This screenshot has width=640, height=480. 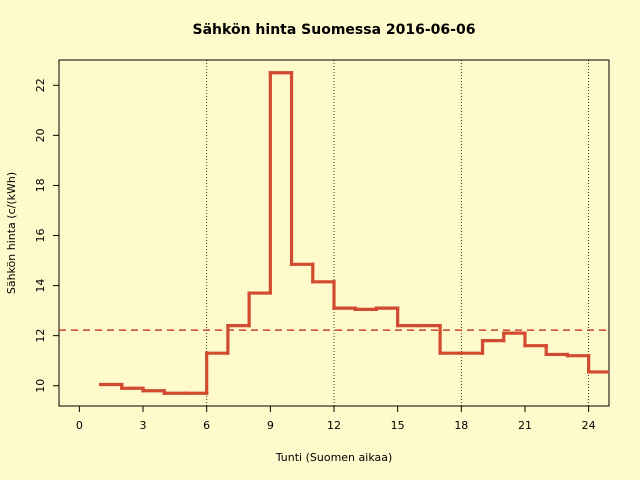 What do you see at coordinates (40, 185) in the screenshot?
I see `y-tick-label: 18` at bounding box center [40, 185].